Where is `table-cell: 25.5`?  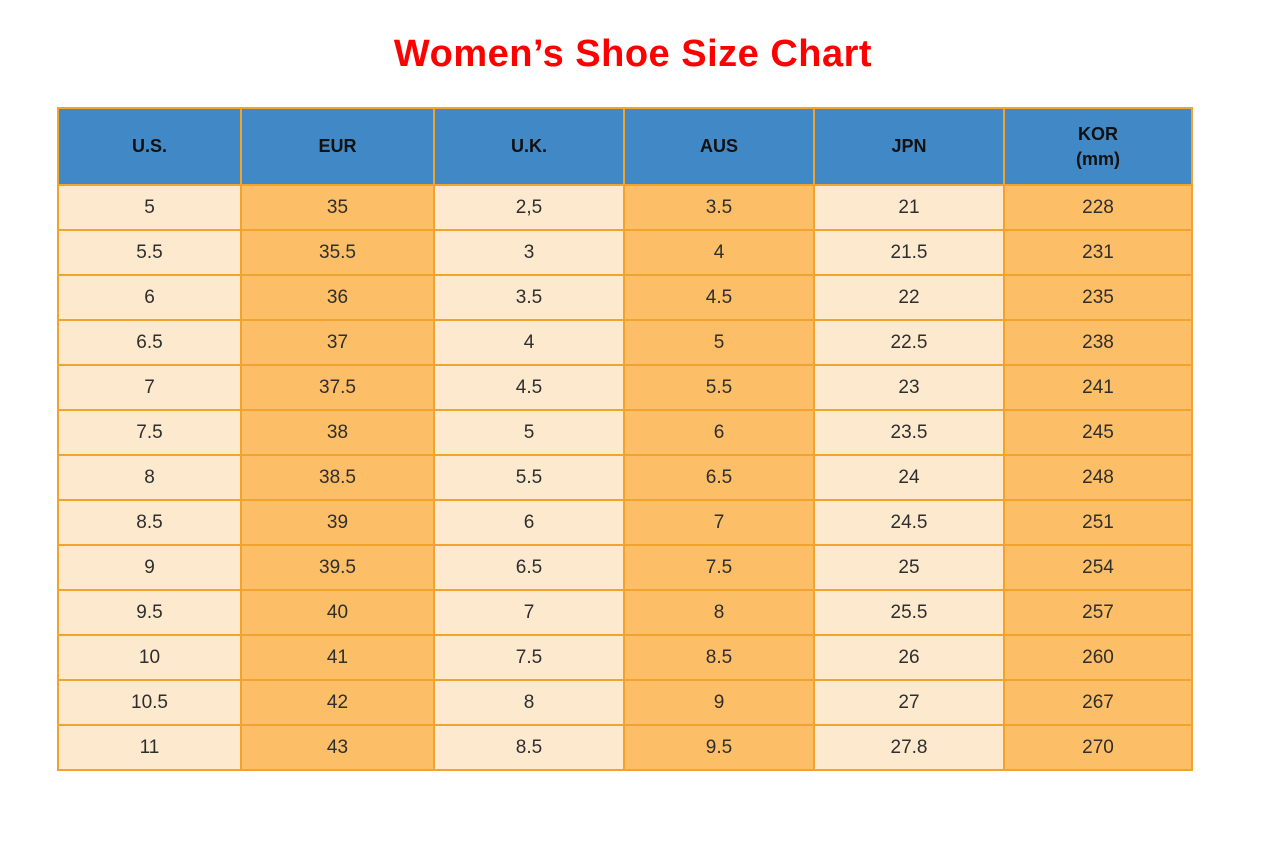
table-cell: 25.5 is located at coordinates (909, 612).